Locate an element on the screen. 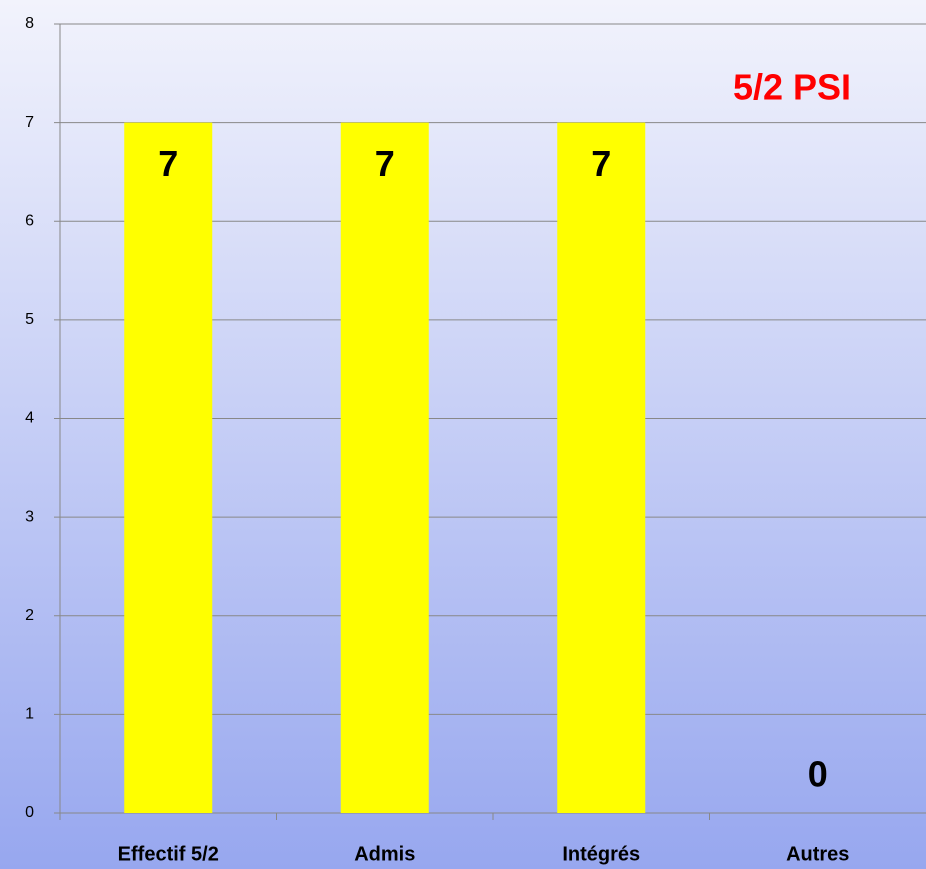 The width and height of the screenshot is (926, 869). data-label: 0 is located at coordinates (818, 774).